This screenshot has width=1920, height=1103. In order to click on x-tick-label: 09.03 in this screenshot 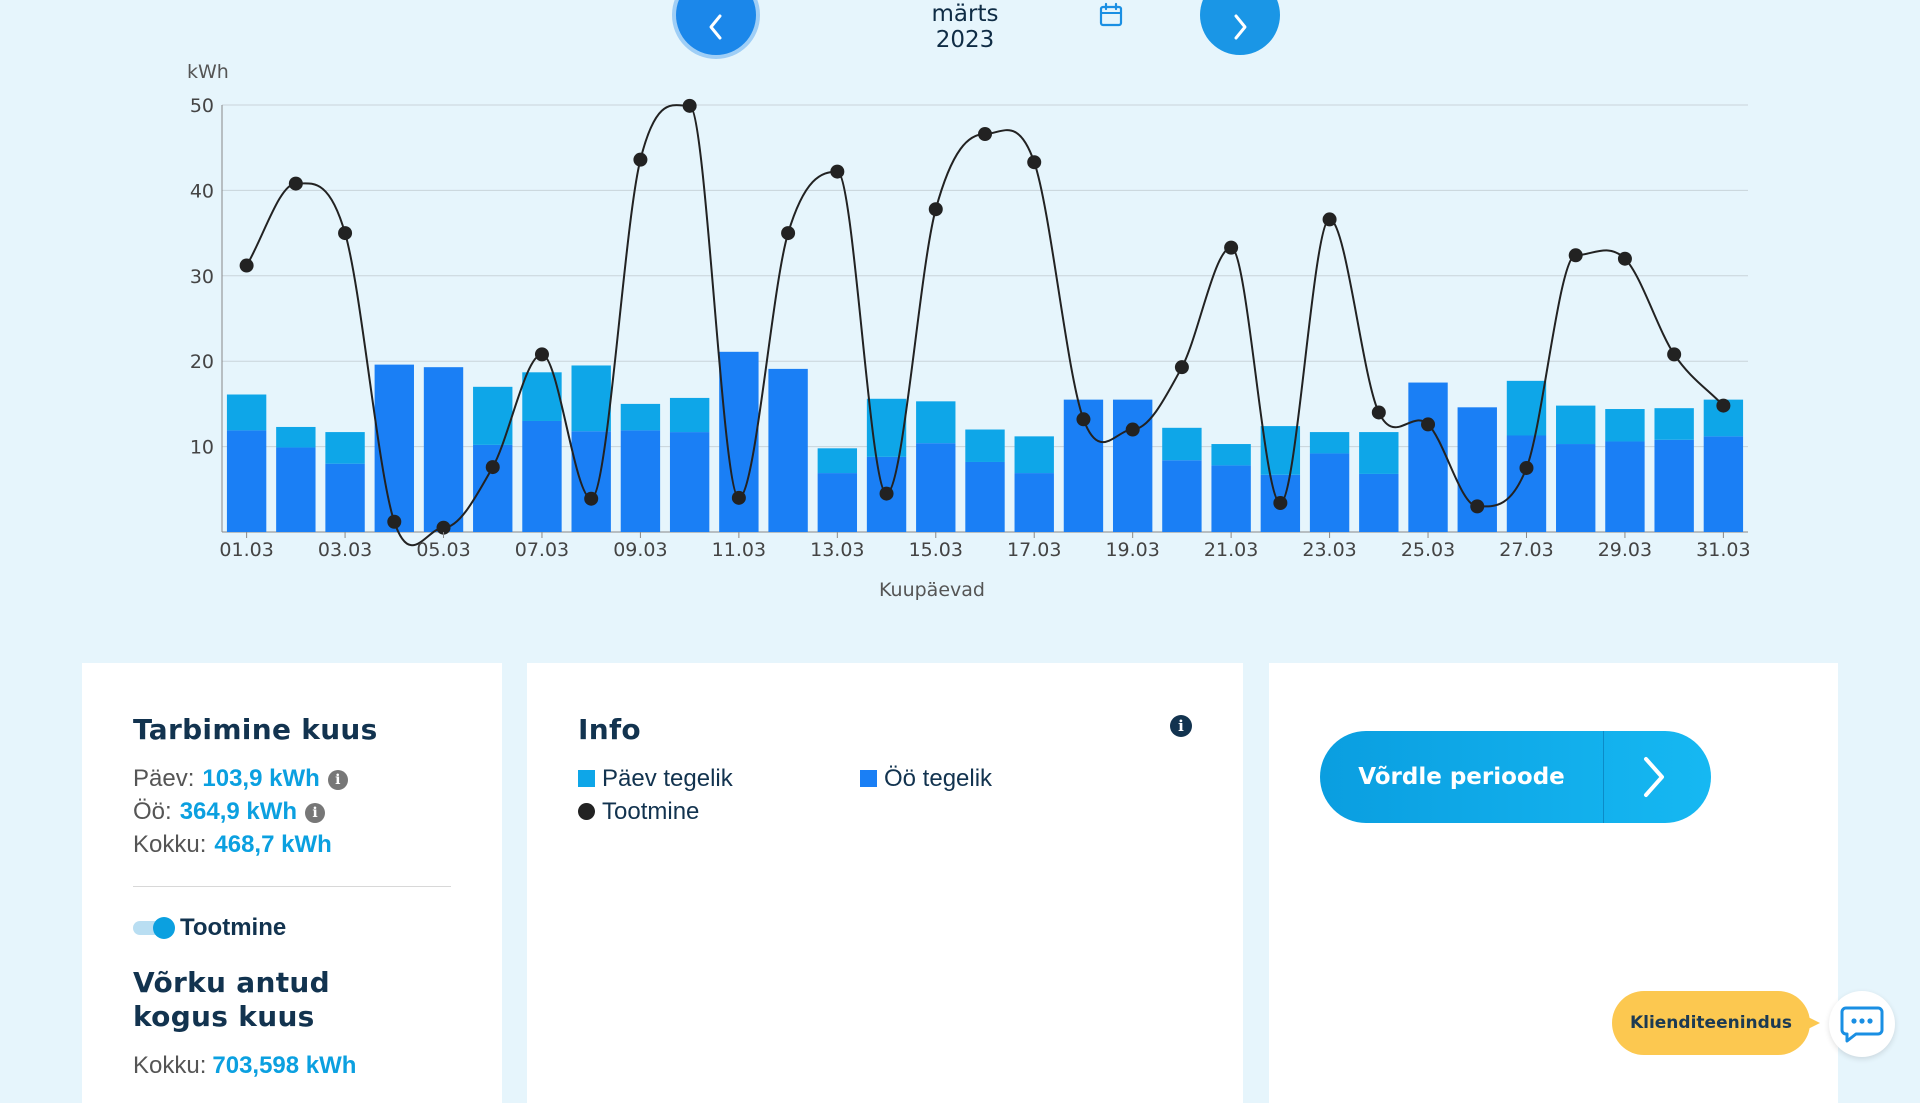, I will do `click(640, 550)`.